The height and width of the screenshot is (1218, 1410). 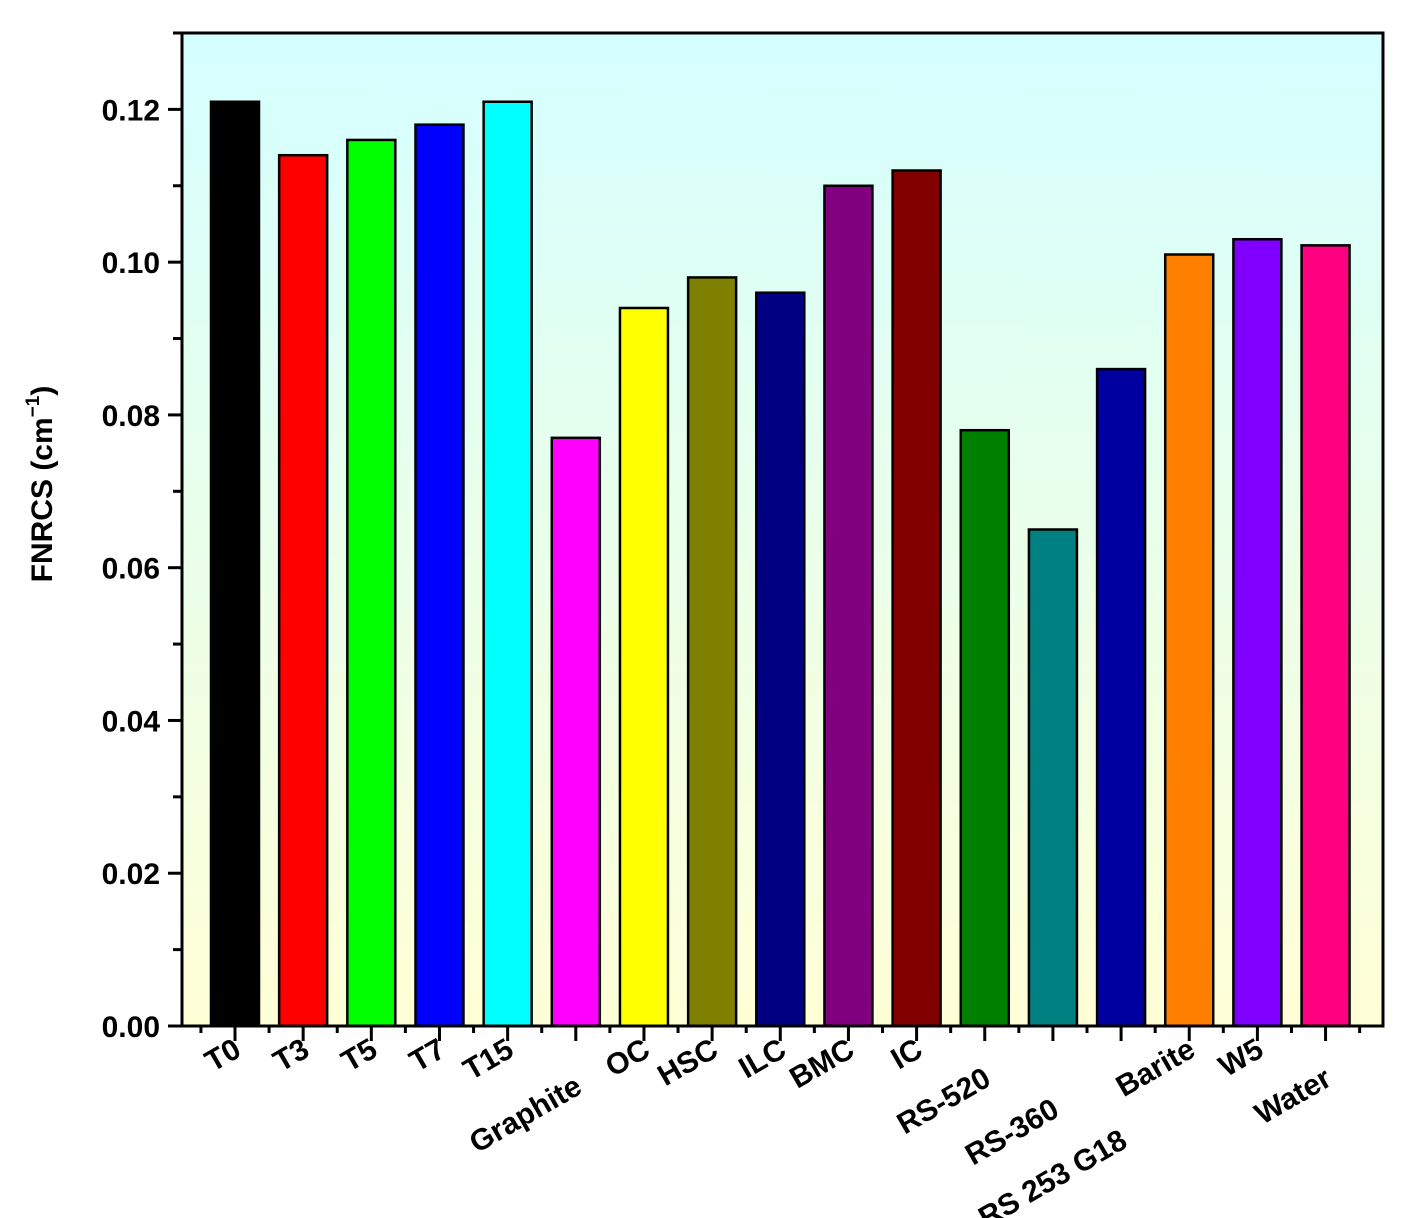 I want to click on bar-graphite, so click(x=576, y=732).